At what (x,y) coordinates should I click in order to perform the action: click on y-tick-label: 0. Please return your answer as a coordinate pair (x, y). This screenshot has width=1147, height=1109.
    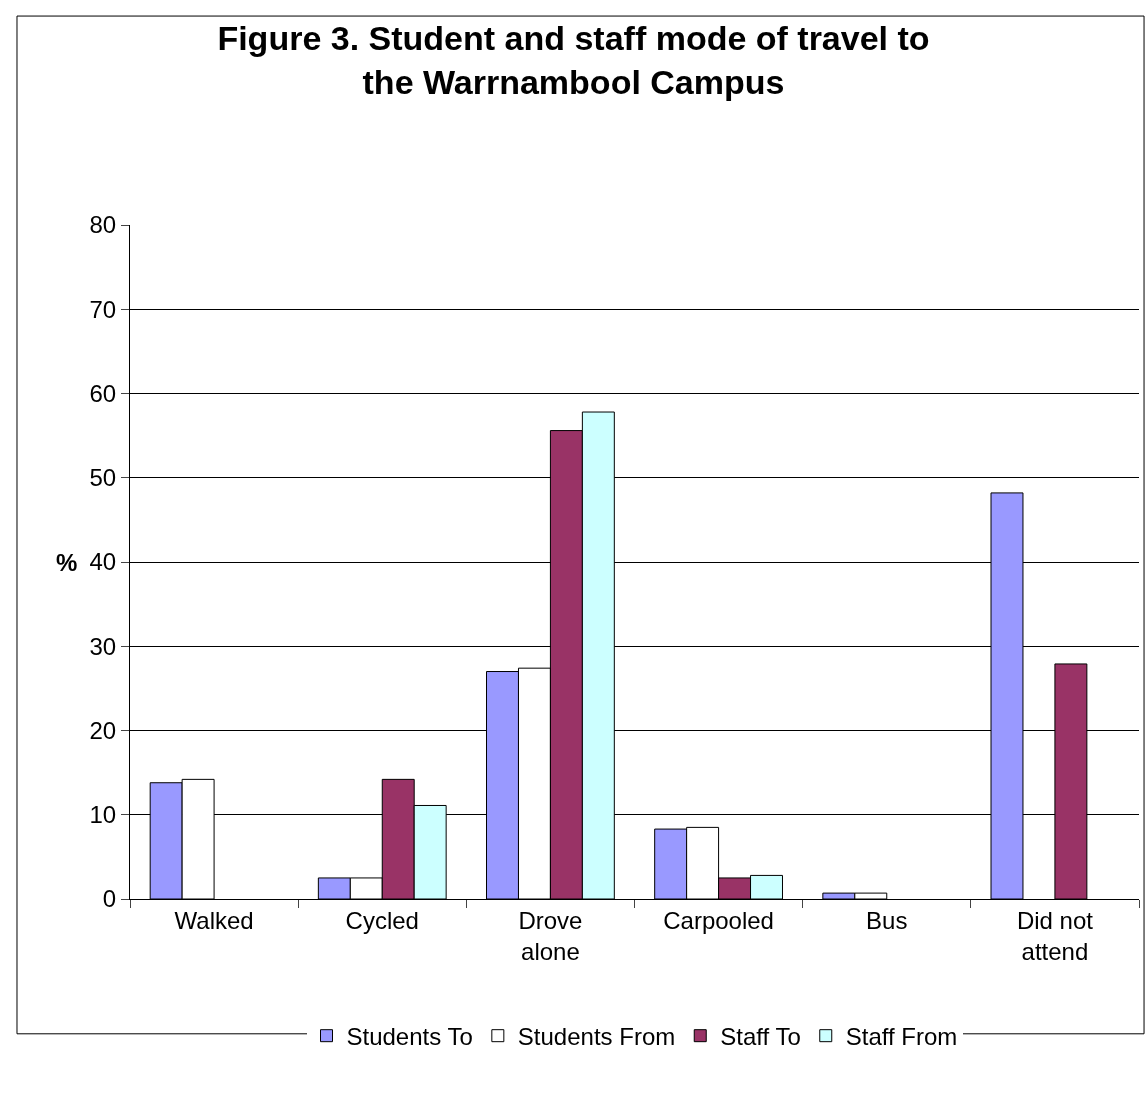
    Looking at the image, I should click on (109, 899).